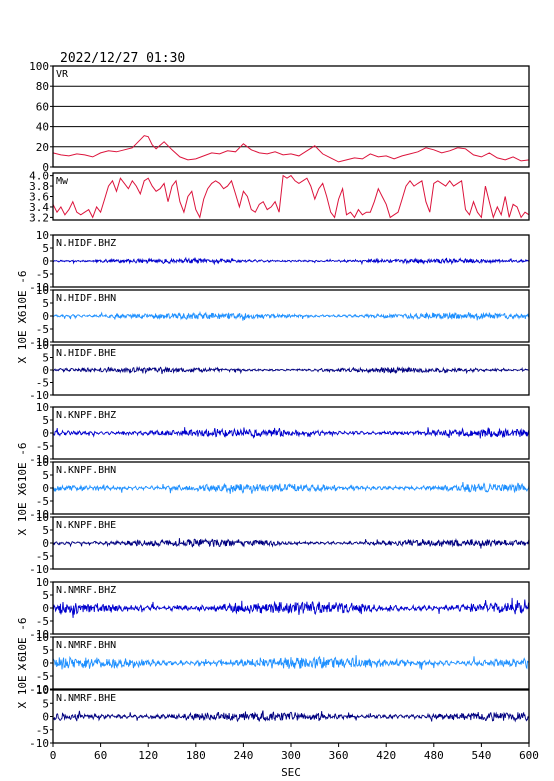  I want to click on xtick-label-10: 600, so click(529, 755).